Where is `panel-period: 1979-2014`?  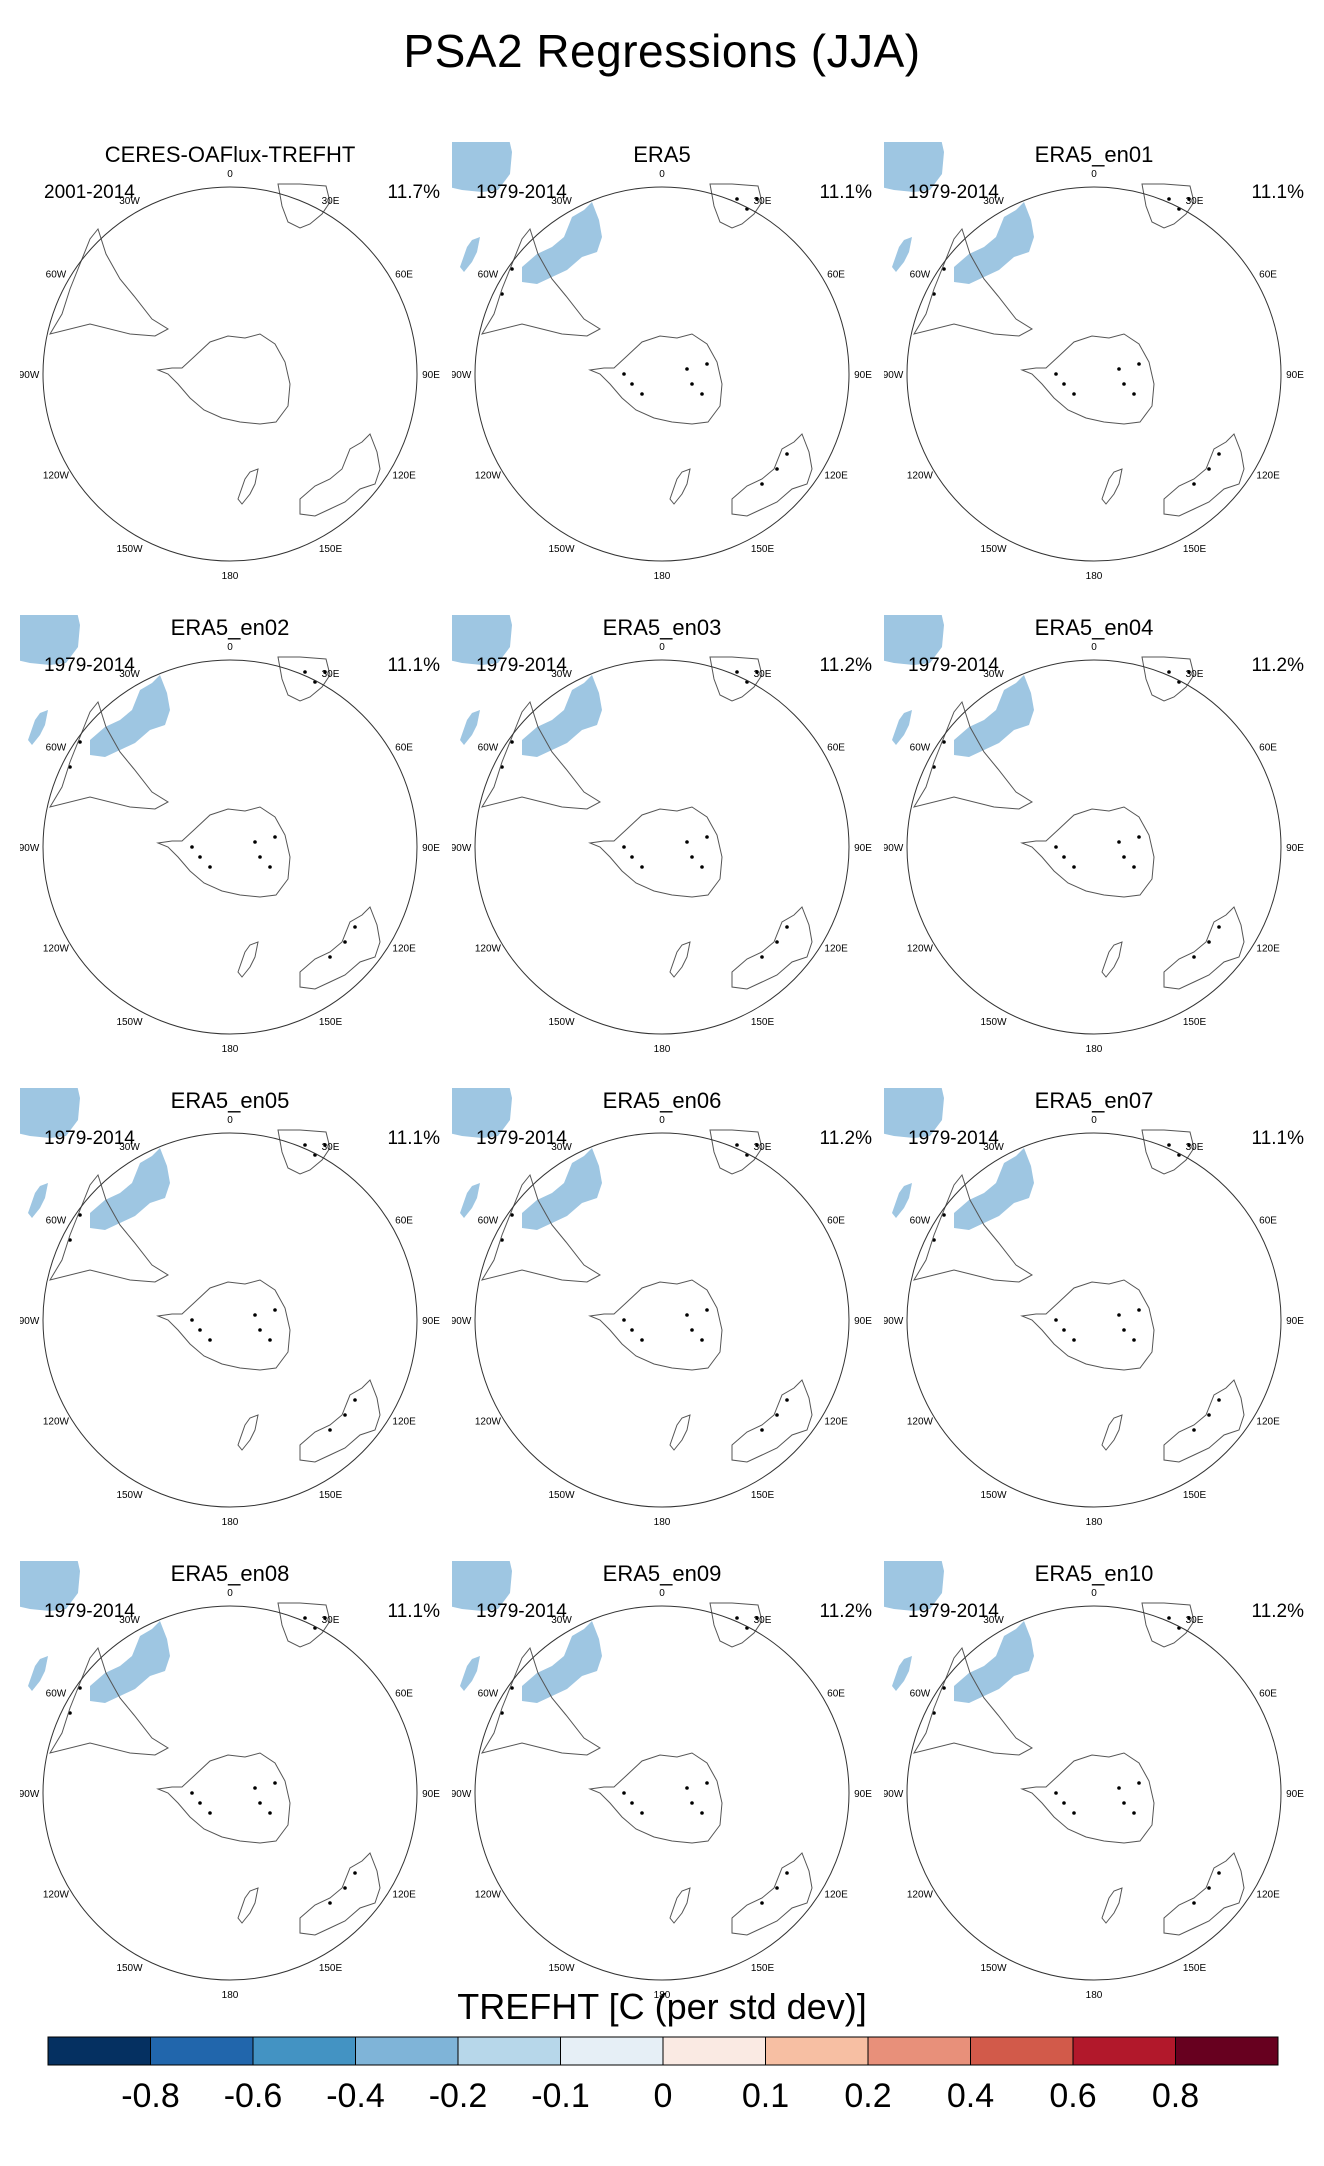 panel-period: 1979-2014 is located at coordinates (521, 665).